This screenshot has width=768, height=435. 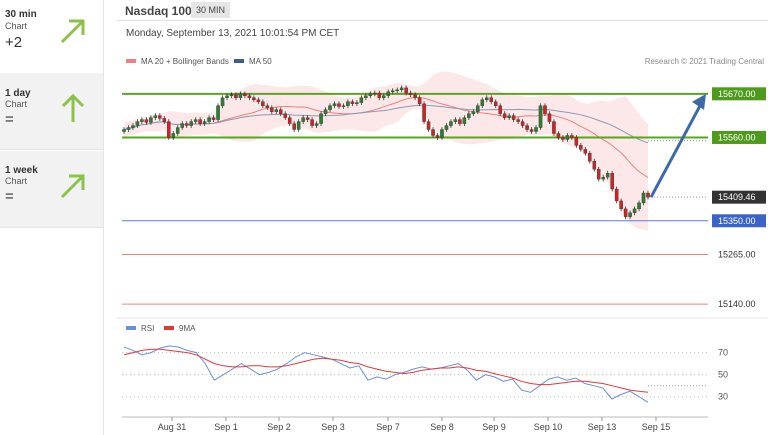 What do you see at coordinates (239, 61) in the screenshot?
I see `legend-swatch-ma50` at bounding box center [239, 61].